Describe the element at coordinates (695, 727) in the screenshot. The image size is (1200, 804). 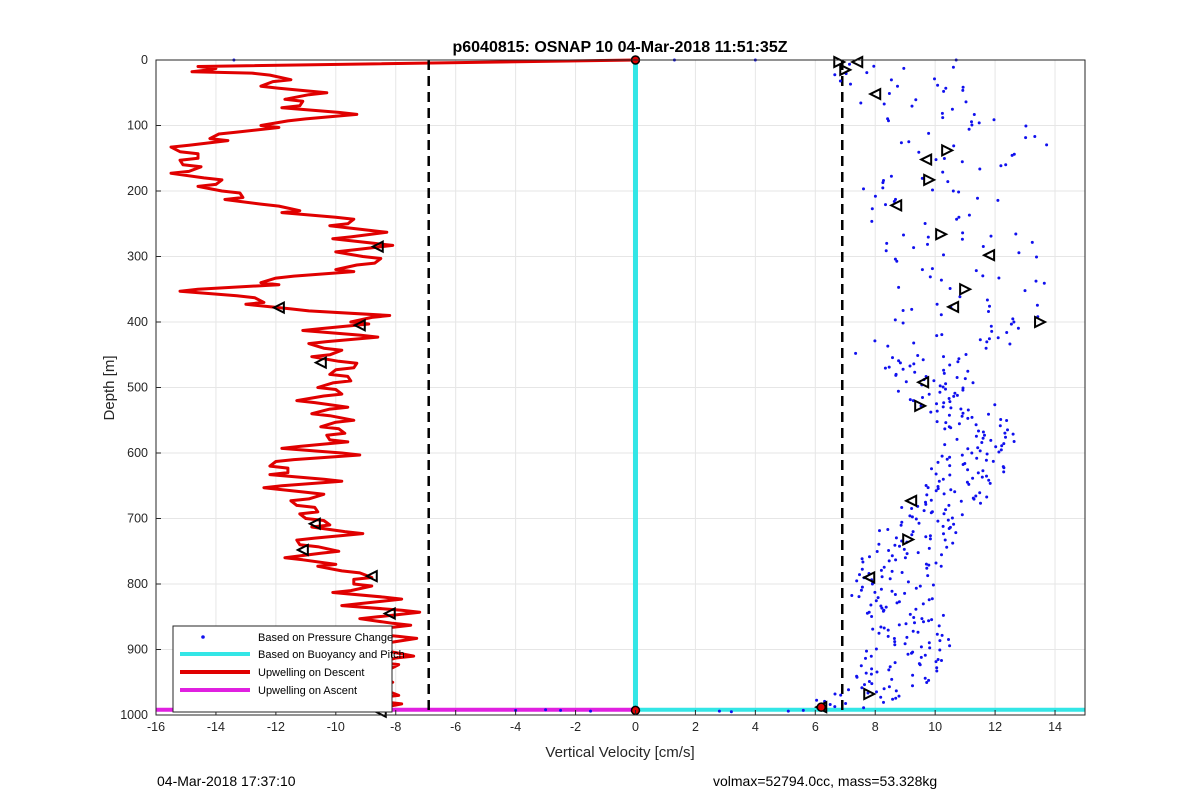
I see `x-tick-label: 2` at that location.